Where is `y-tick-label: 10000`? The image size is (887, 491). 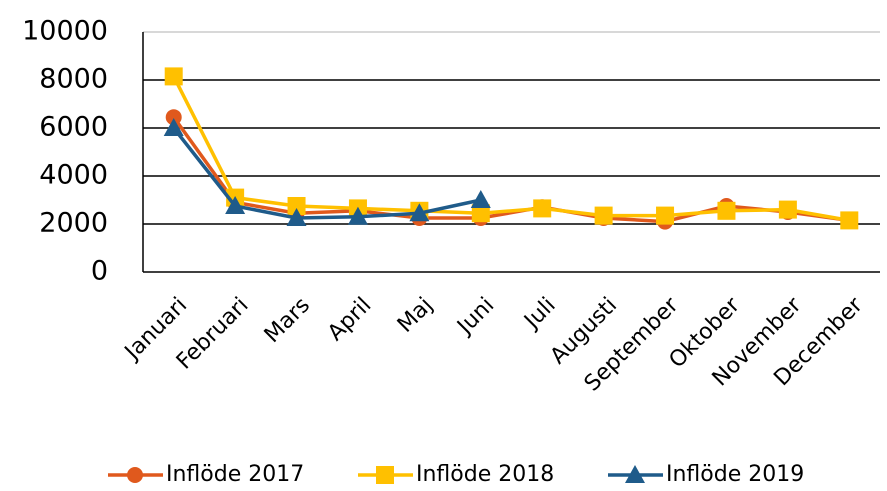
y-tick-label: 10000 is located at coordinates (65, 31).